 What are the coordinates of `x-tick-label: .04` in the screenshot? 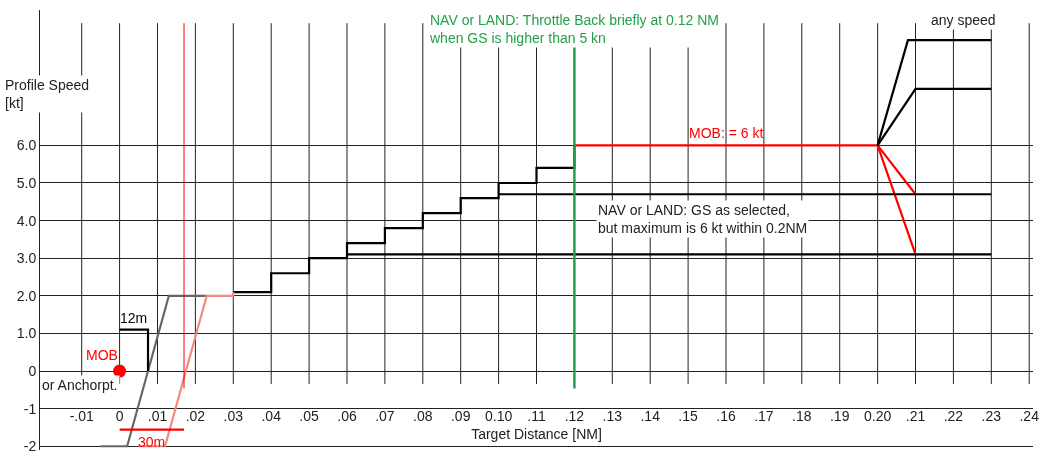 It's located at (271, 416).